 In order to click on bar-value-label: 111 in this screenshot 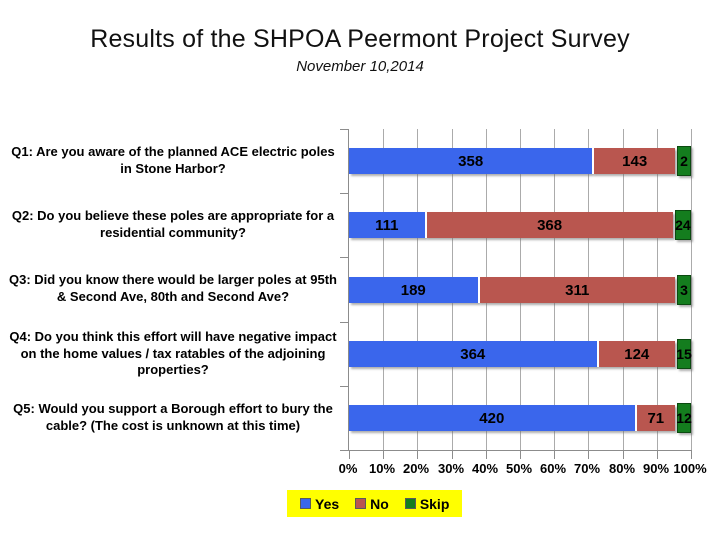, I will do `click(387, 225)`.